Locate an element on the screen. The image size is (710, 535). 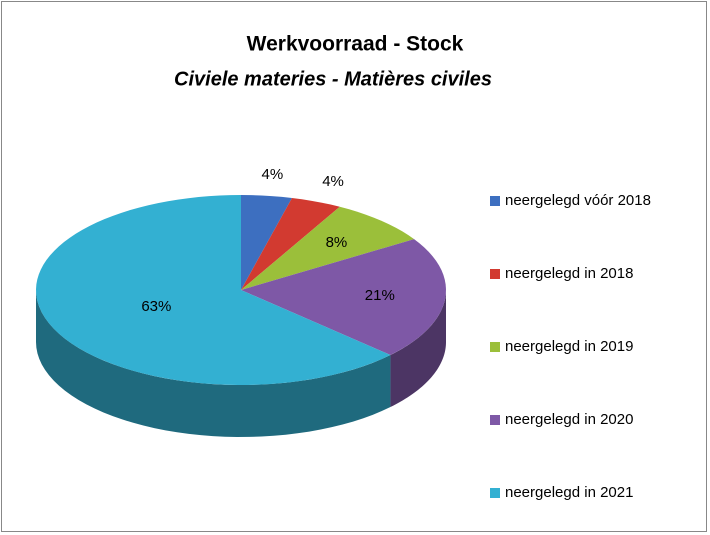
data-label: 21% is located at coordinates (380, 295).